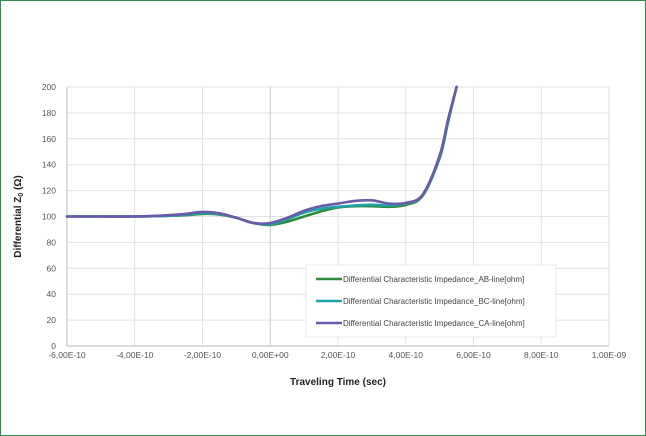 This screenshot has height=436, width=646. What do you see at coordinates (52, 294) in the screenshot?
I see `y-tick-label: 40` at bounding box center [52, 294].